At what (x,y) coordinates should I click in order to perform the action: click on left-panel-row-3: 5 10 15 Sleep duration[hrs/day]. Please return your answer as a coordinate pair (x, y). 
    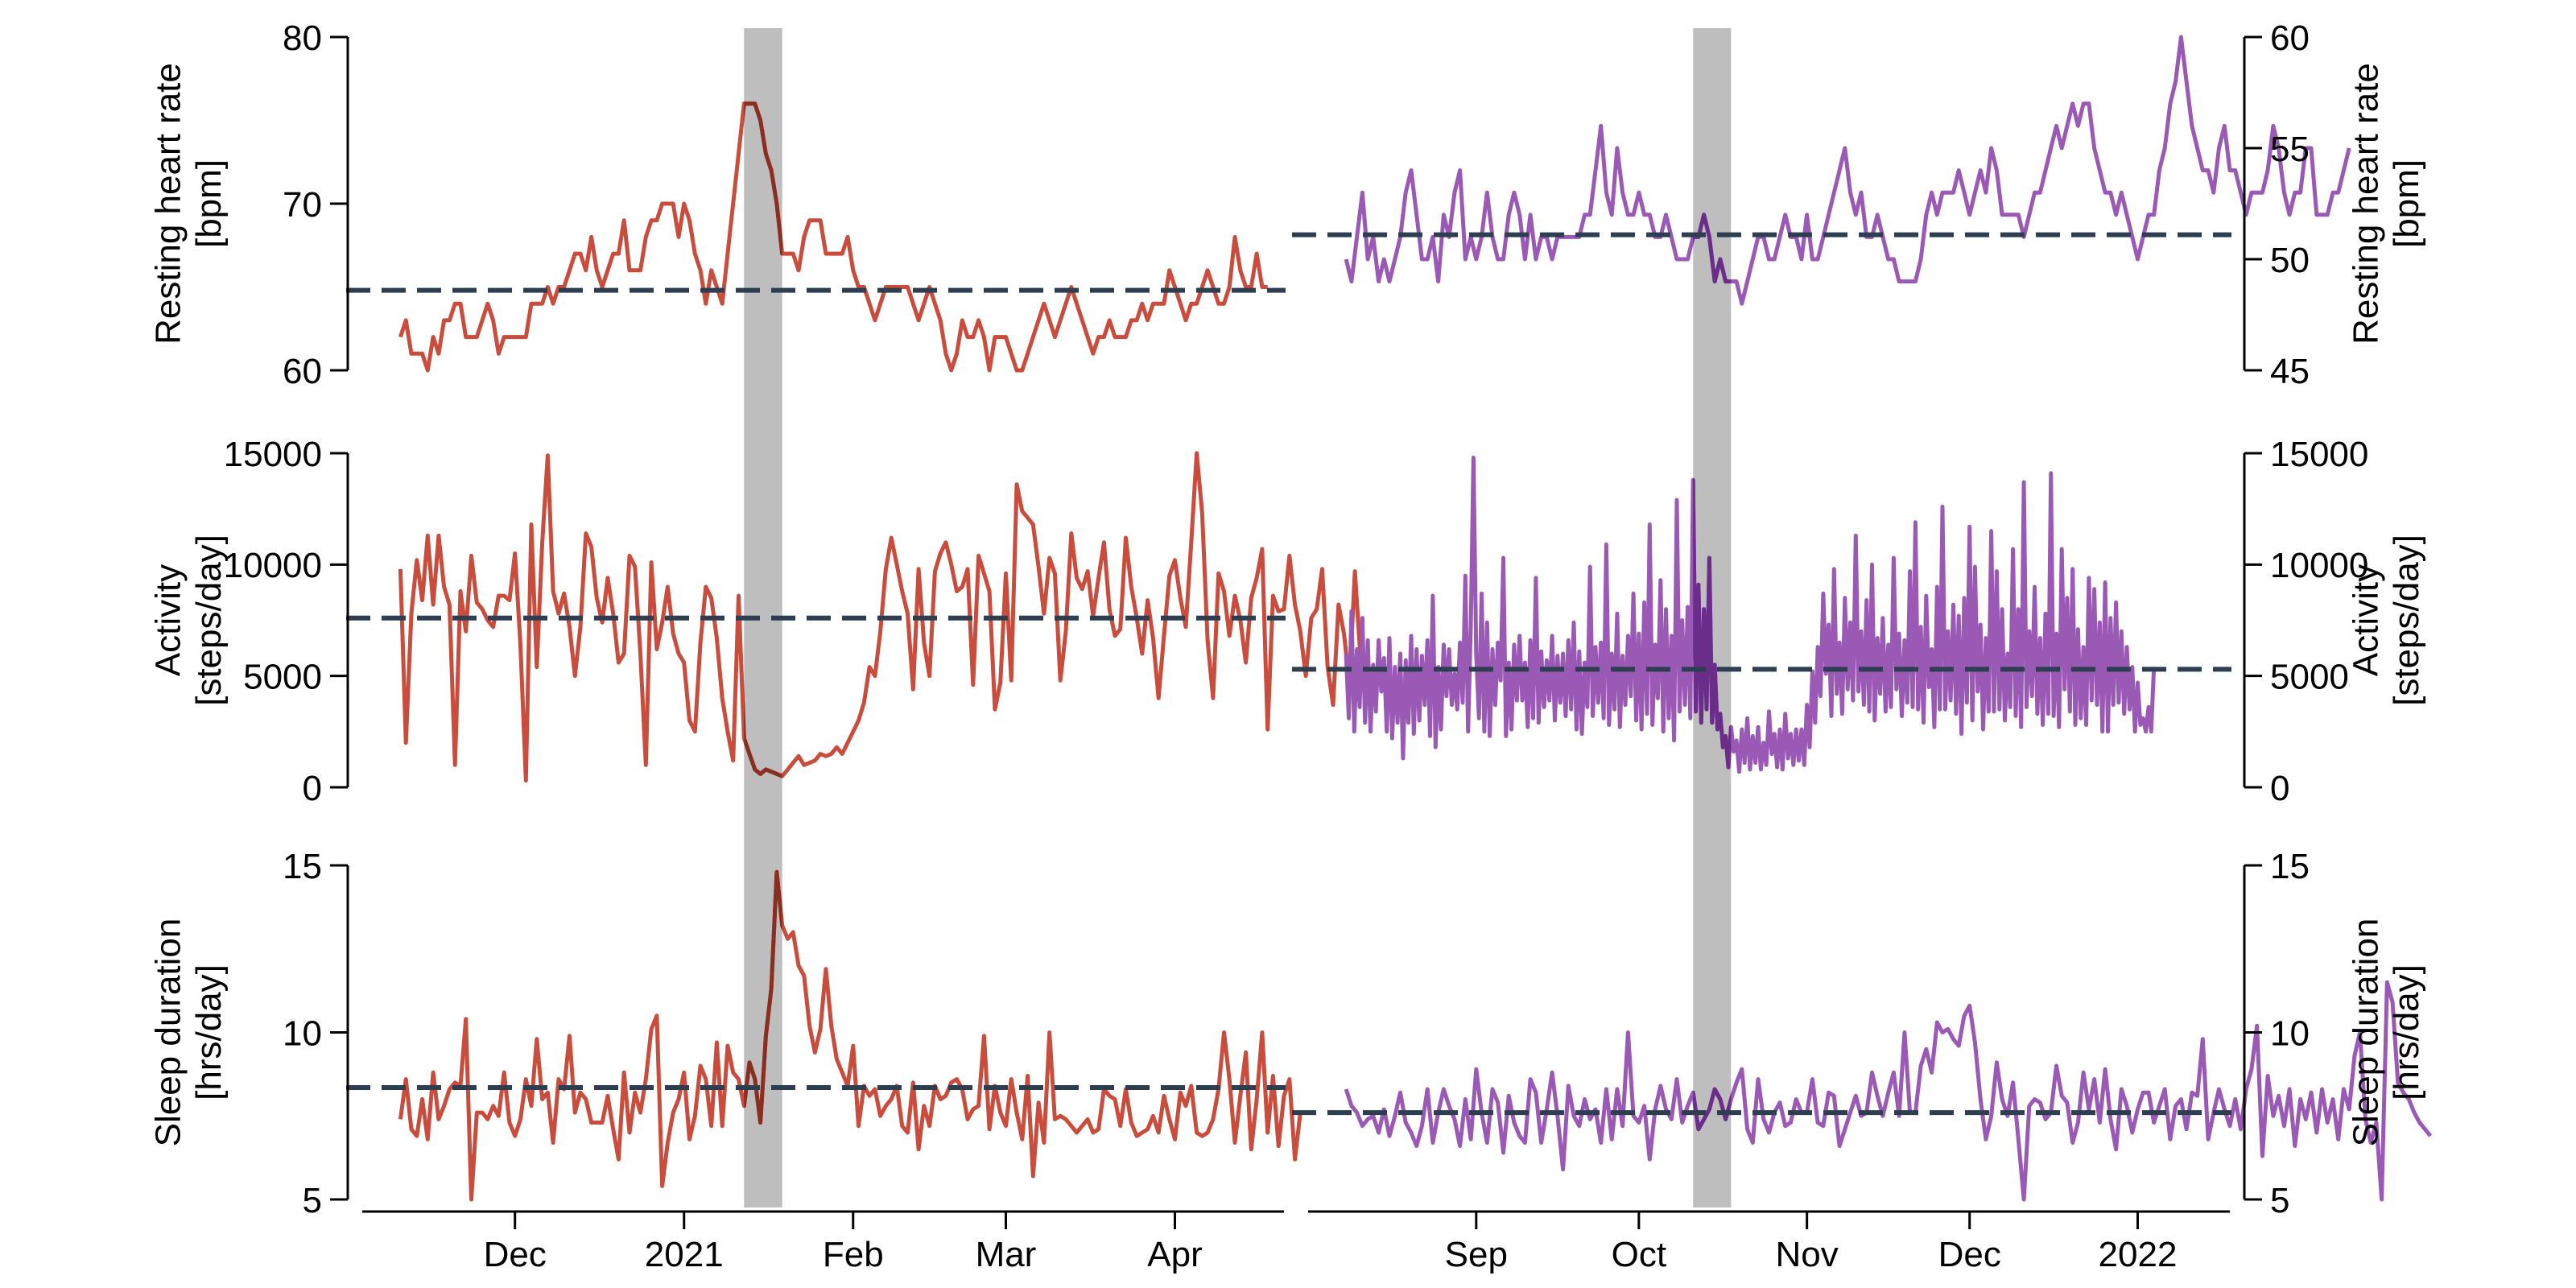
    Looking at the image, I should click on (725, 1033).